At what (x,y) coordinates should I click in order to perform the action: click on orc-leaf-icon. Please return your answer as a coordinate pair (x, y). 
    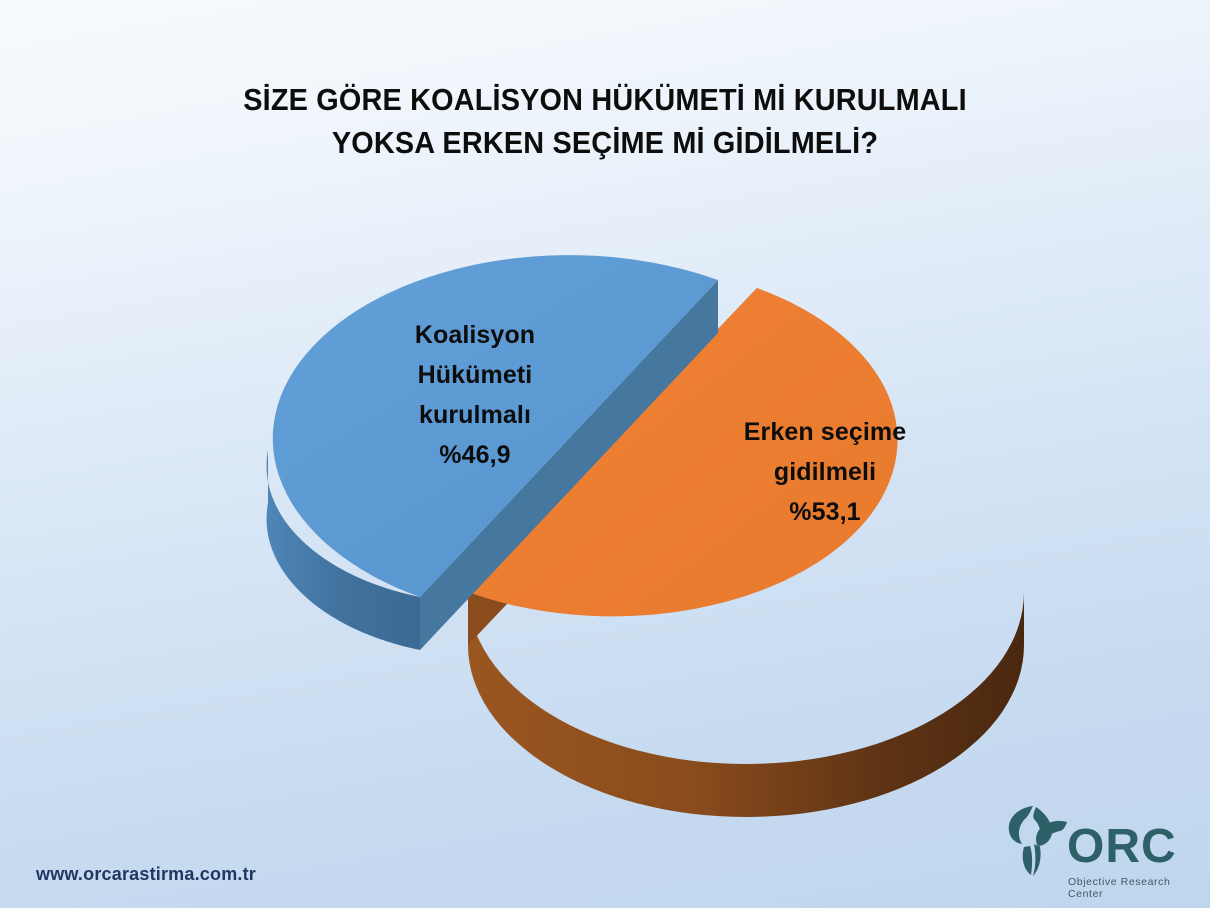
    Looking at the image, I should click on (1037, 841).